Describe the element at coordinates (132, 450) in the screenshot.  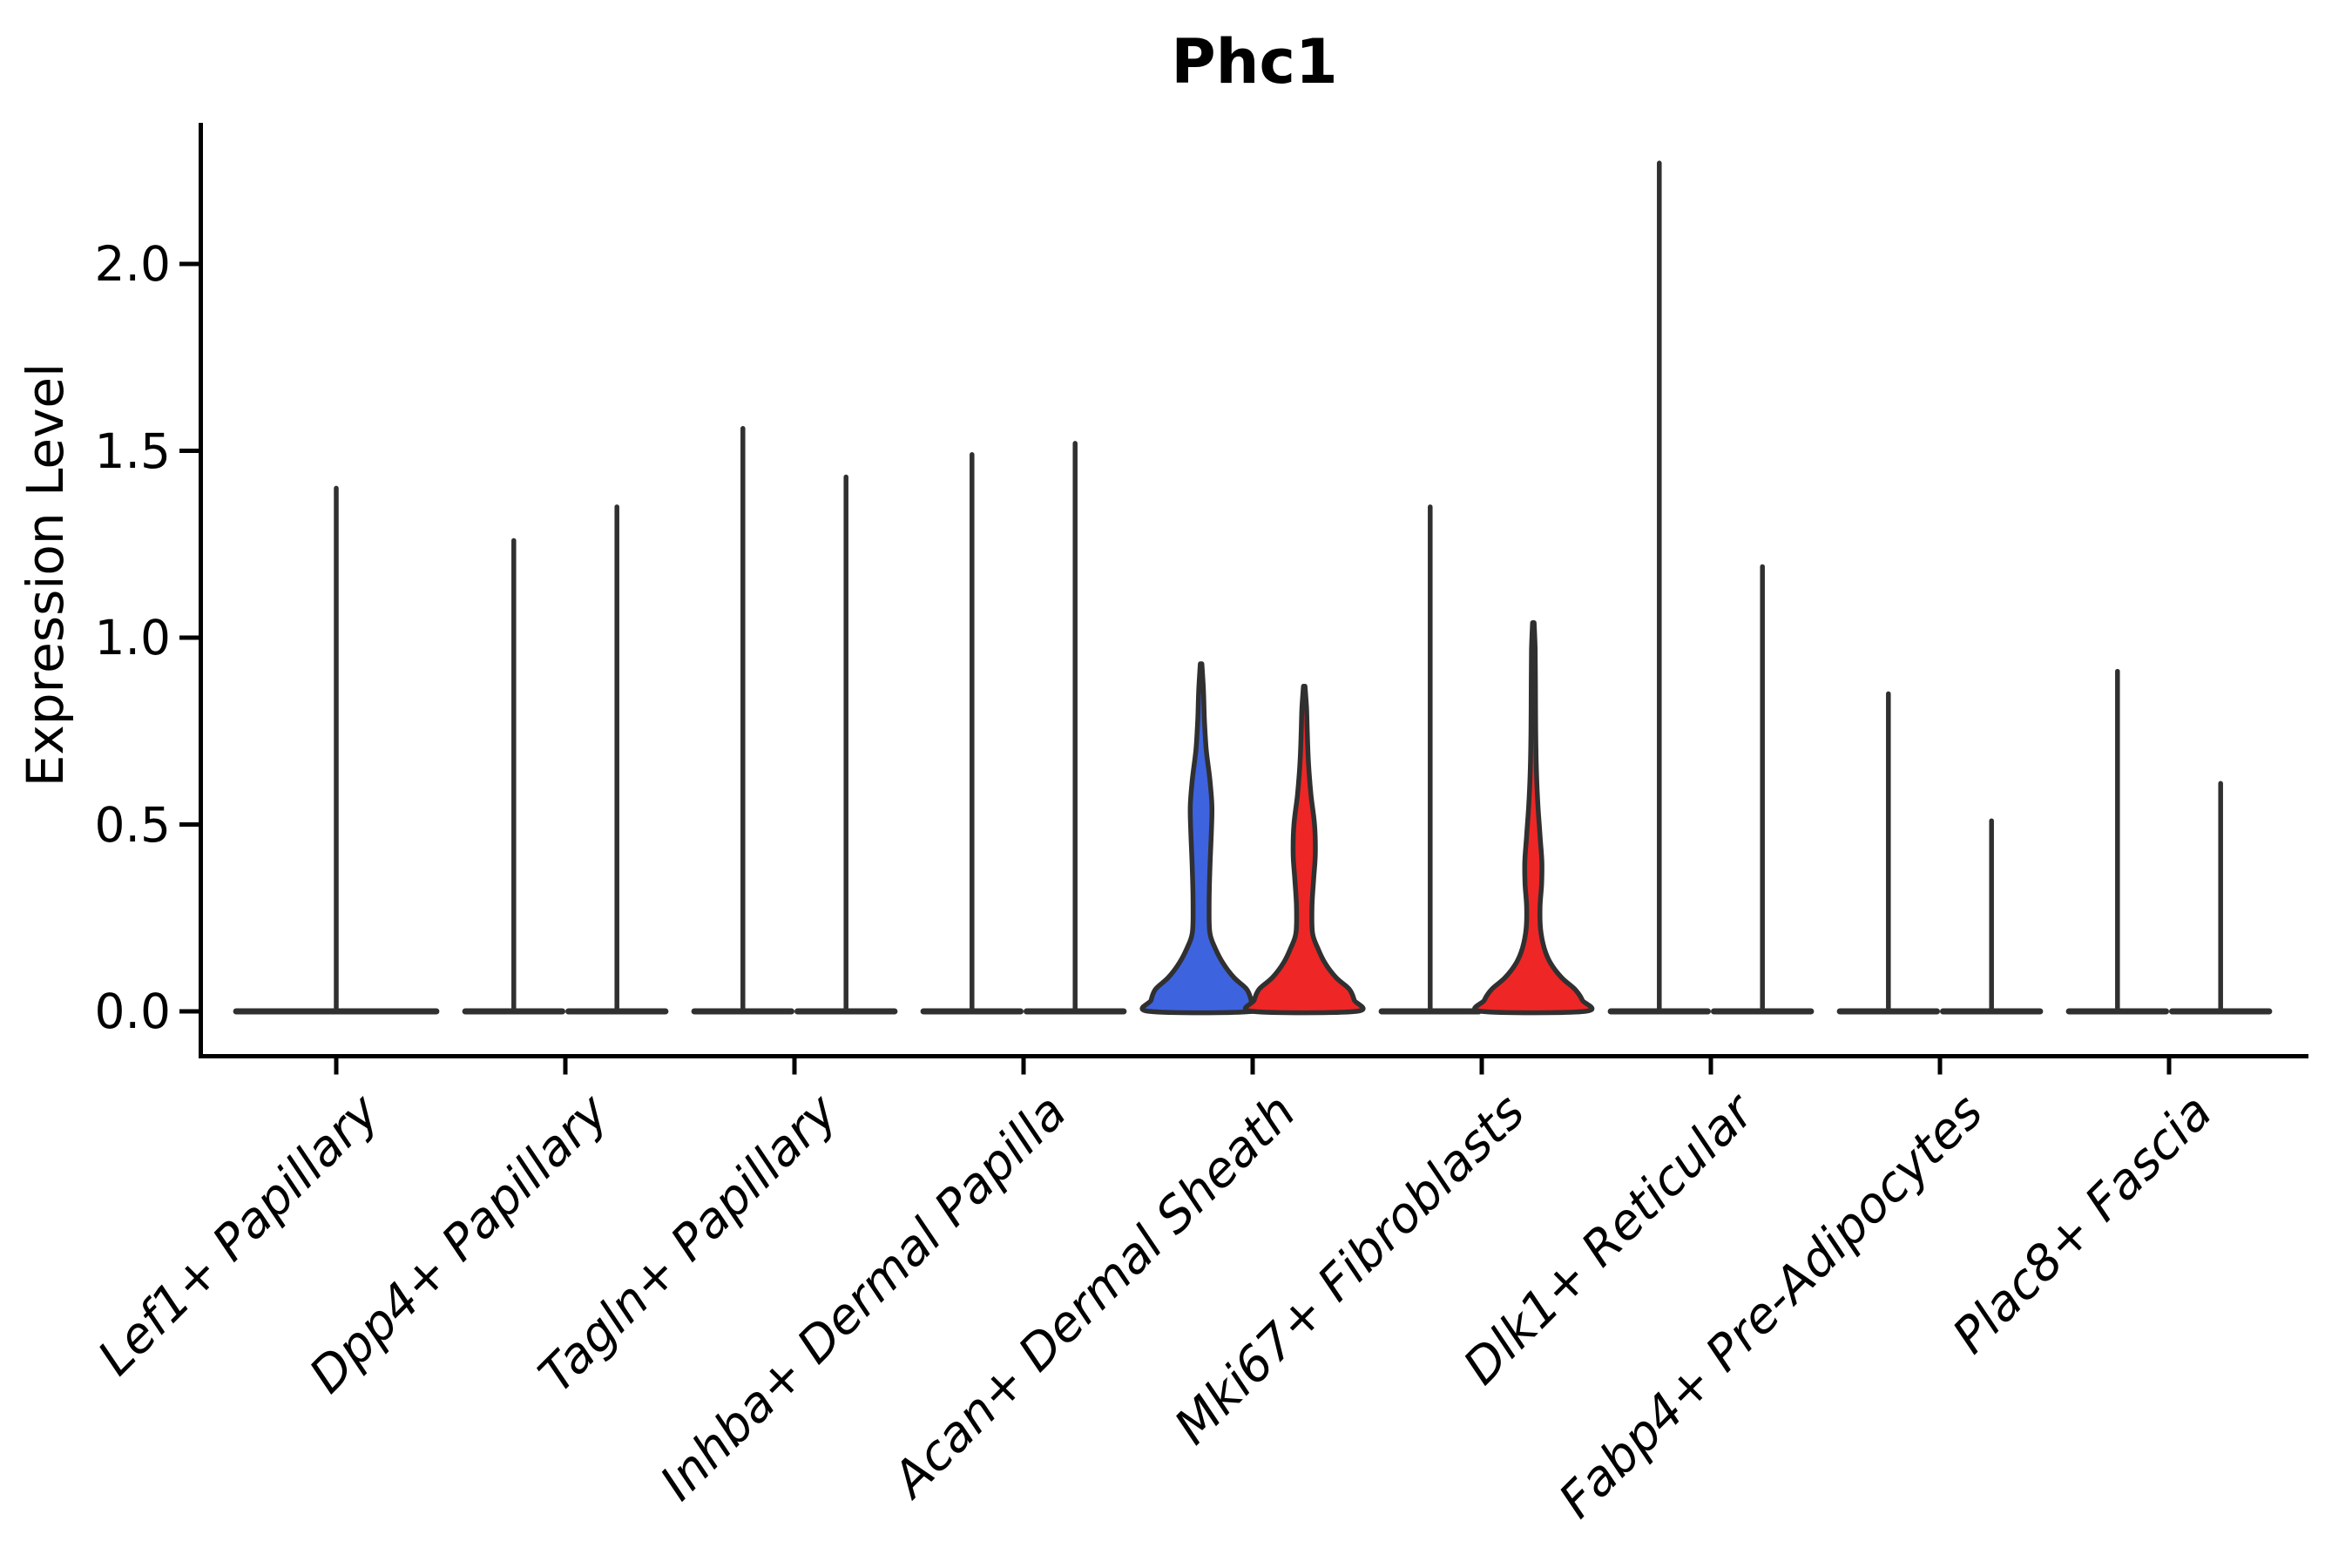
I see `y-tick-label: 1.5` at that location.